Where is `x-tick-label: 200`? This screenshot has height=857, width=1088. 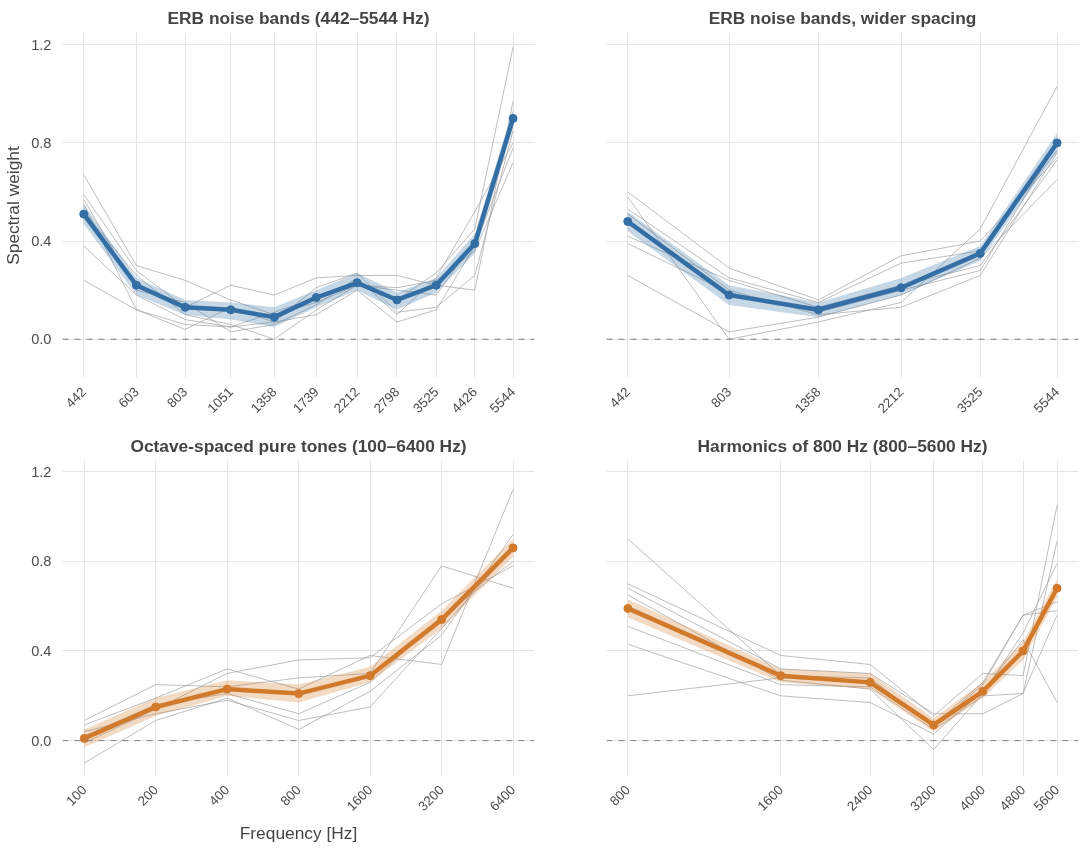
x-tick-label: 200 is located at coordinates (148, 795).